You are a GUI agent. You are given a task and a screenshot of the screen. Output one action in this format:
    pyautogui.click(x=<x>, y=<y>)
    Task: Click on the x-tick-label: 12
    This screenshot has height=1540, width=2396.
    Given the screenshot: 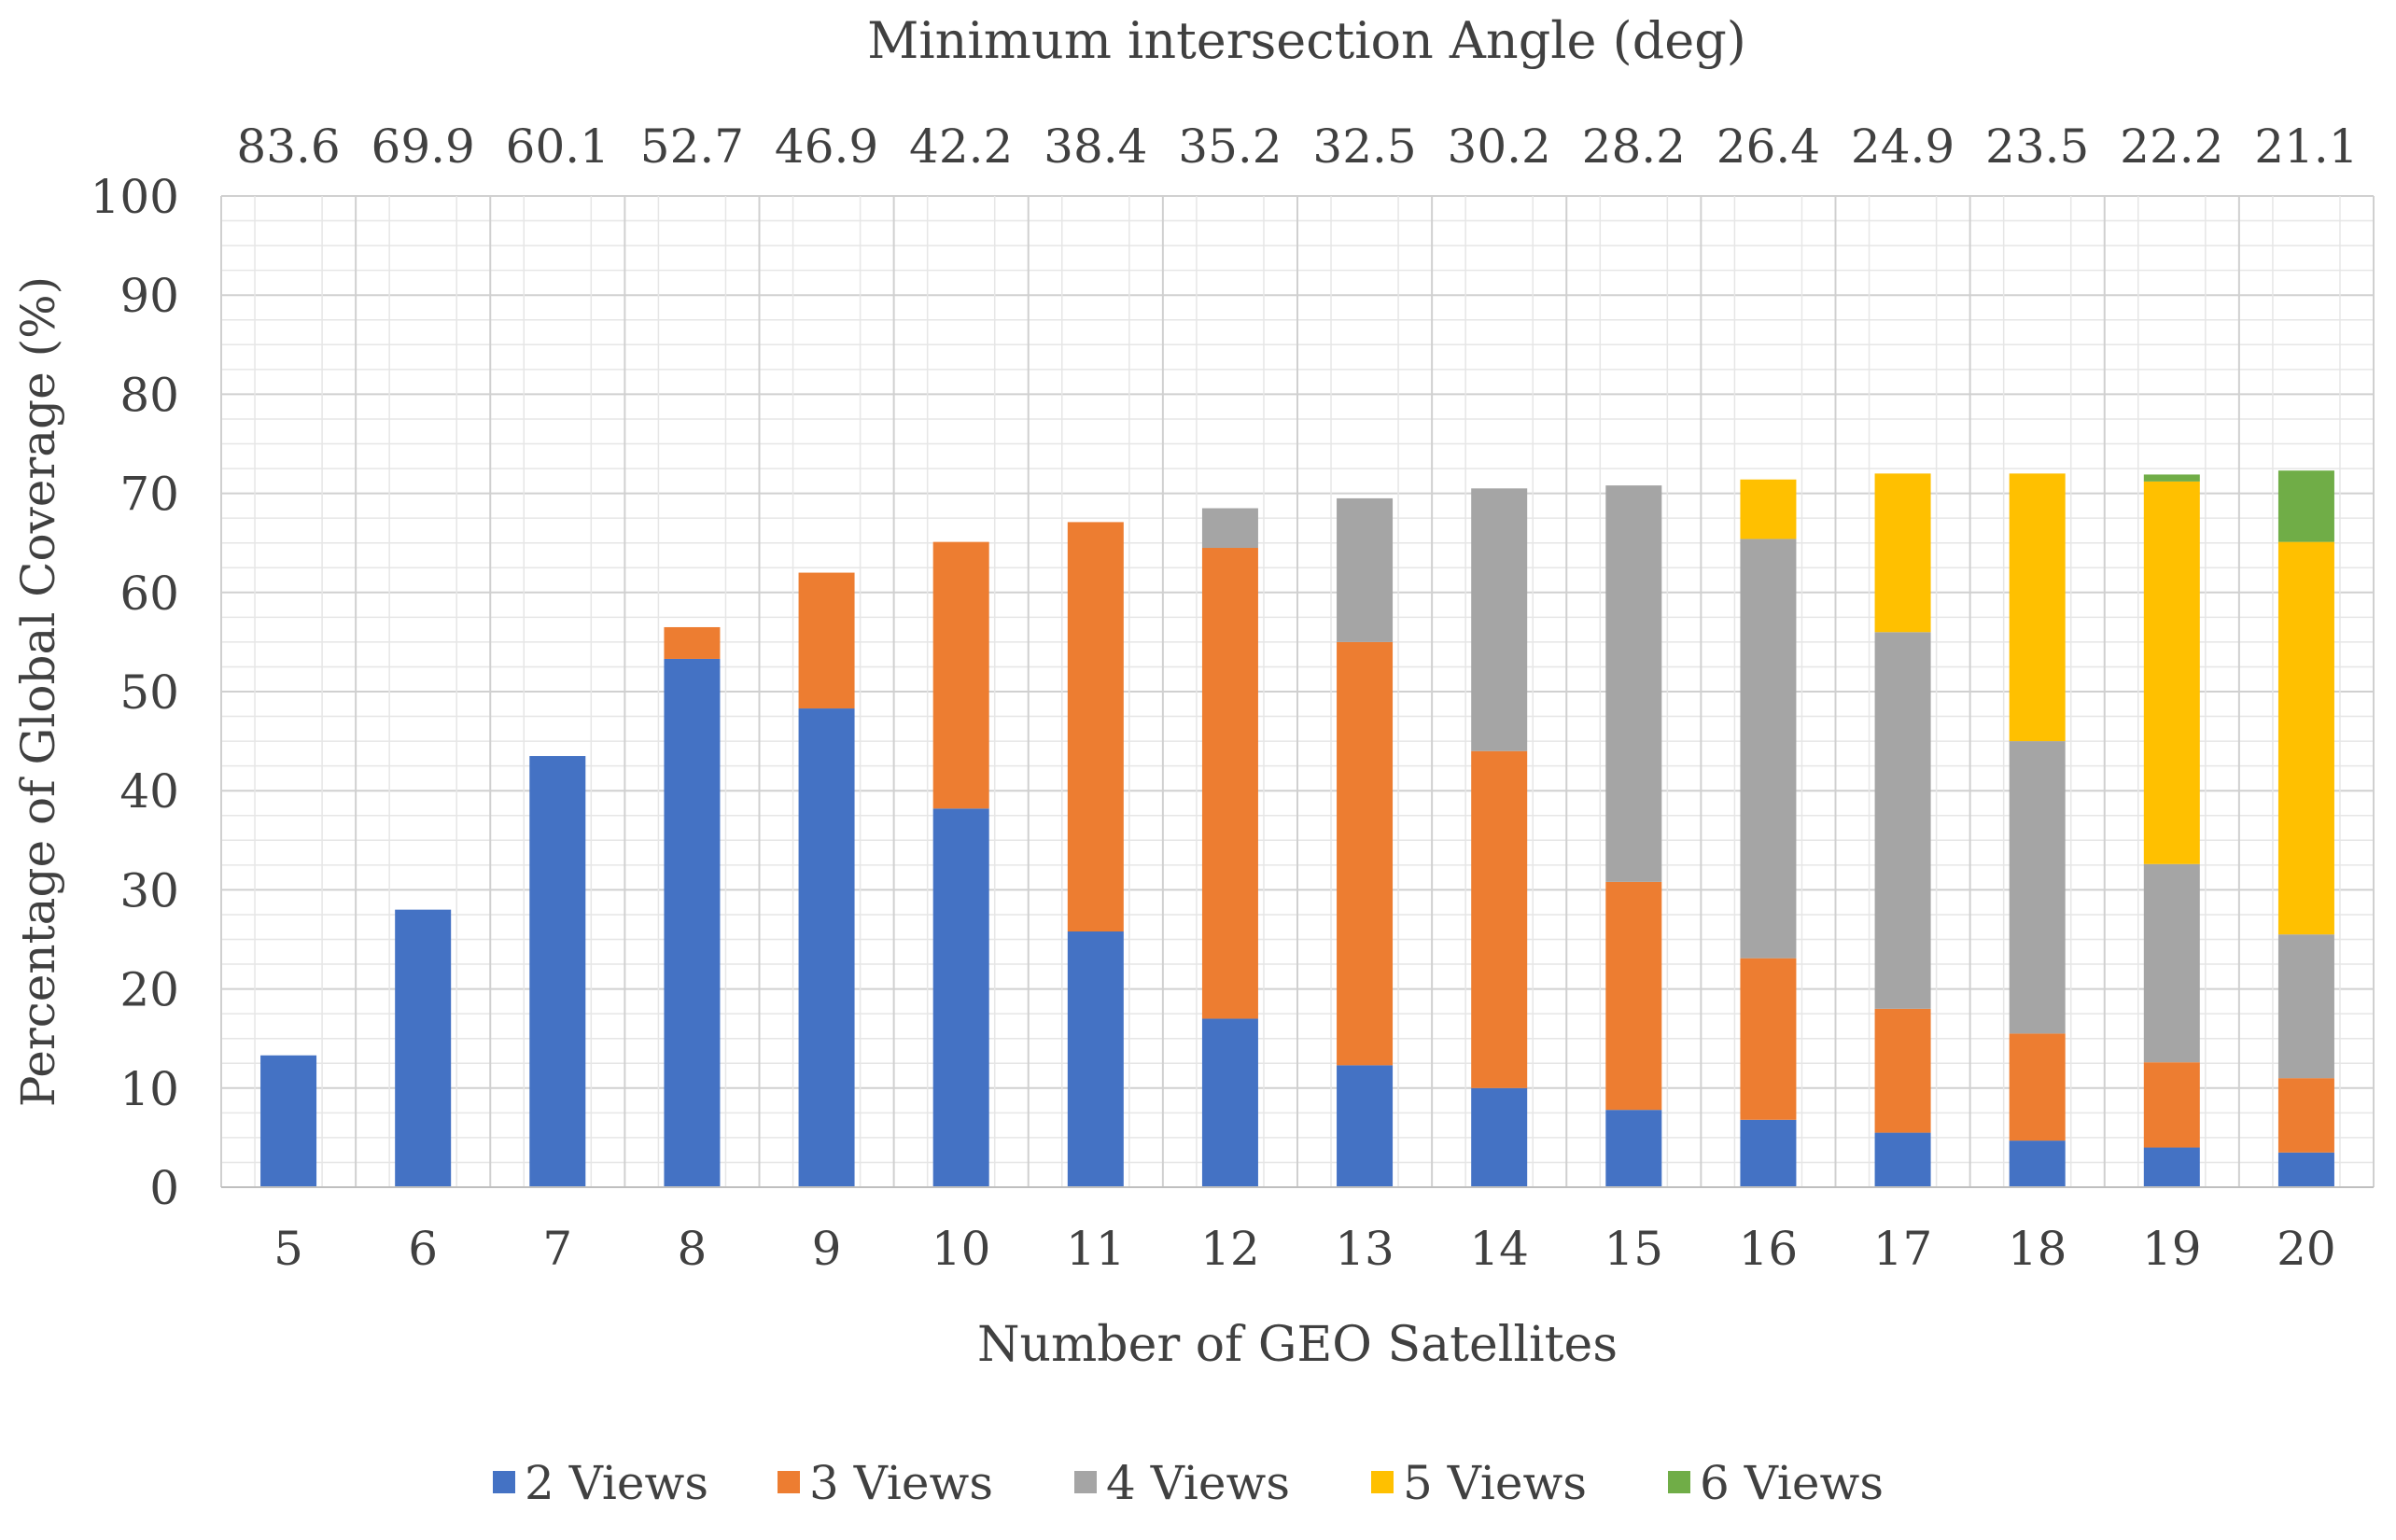 What is the action you would take?
    pyautogui.click(x=1230, y=1249)
    